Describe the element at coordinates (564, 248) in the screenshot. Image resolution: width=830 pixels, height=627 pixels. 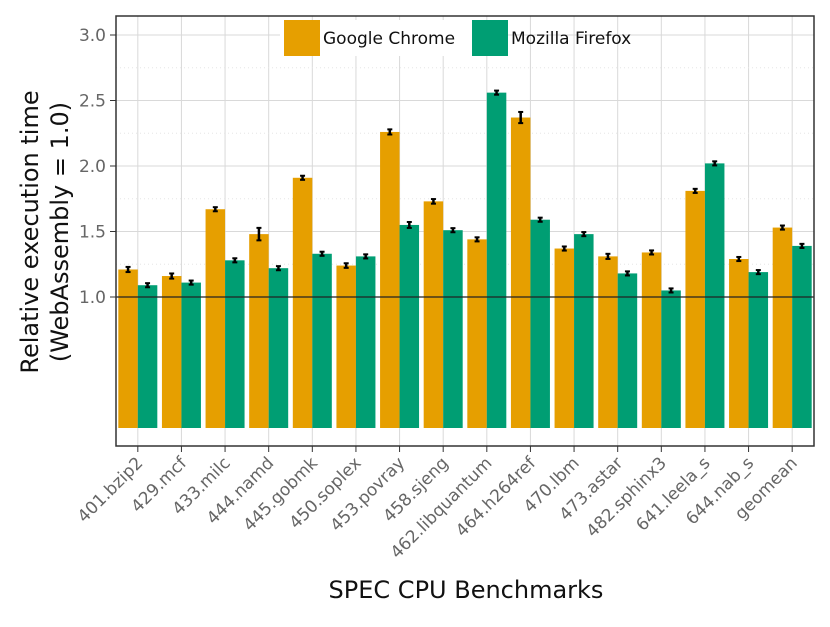
I see `error-bar-chrome-470.lbm` at that location.